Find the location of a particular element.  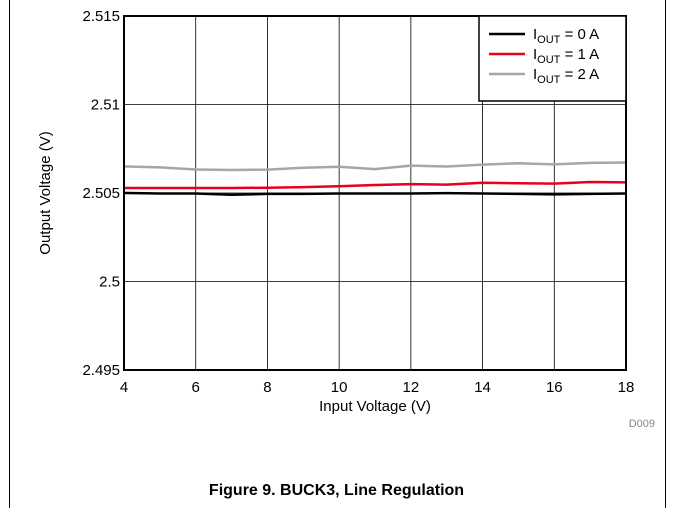

x-tick-label: 4 is located at coordinates (124, 387).